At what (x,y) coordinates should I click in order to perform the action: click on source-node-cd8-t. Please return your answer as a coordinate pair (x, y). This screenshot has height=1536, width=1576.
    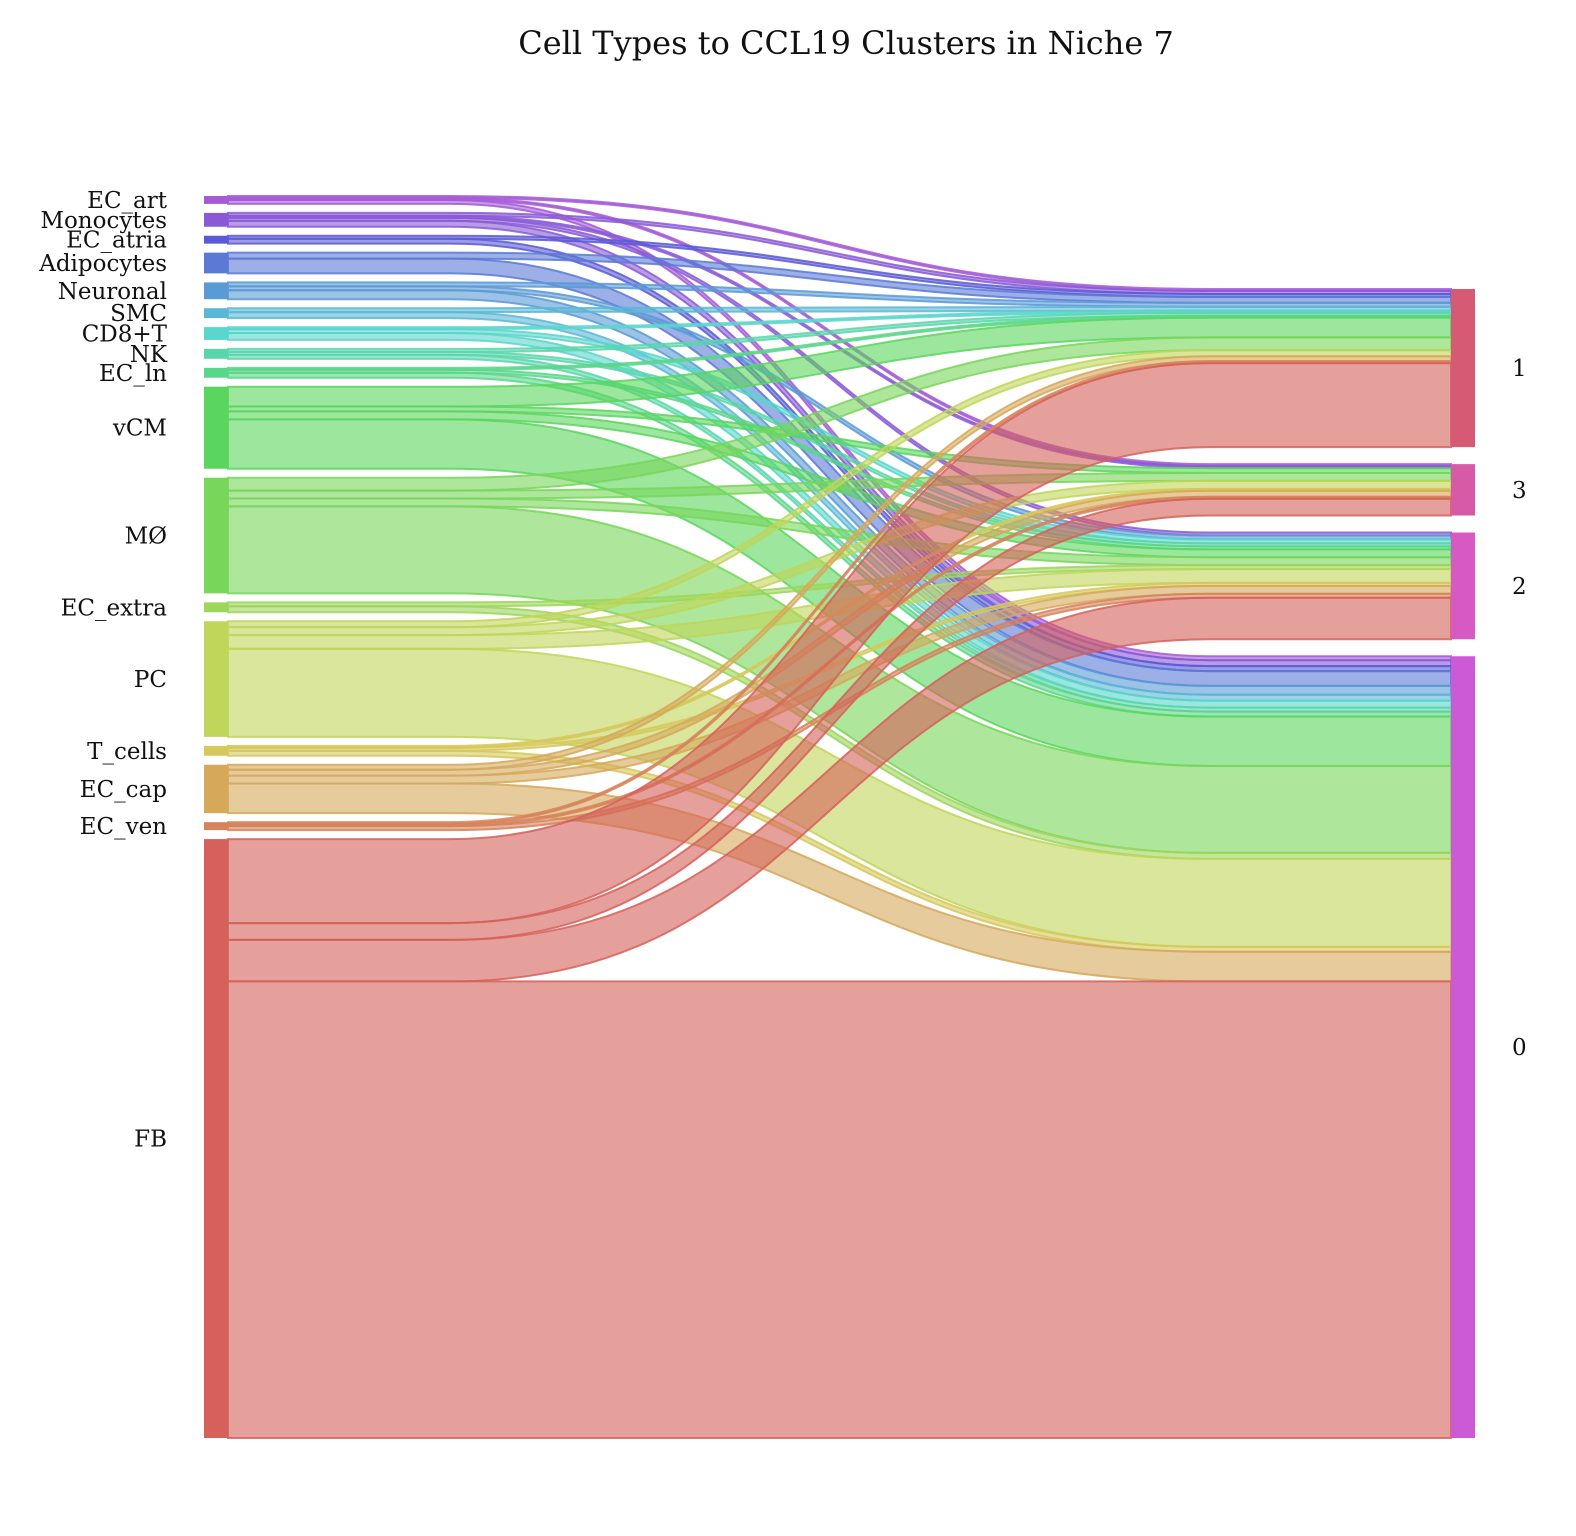
    Looking at the image, I should click on (216, 333).